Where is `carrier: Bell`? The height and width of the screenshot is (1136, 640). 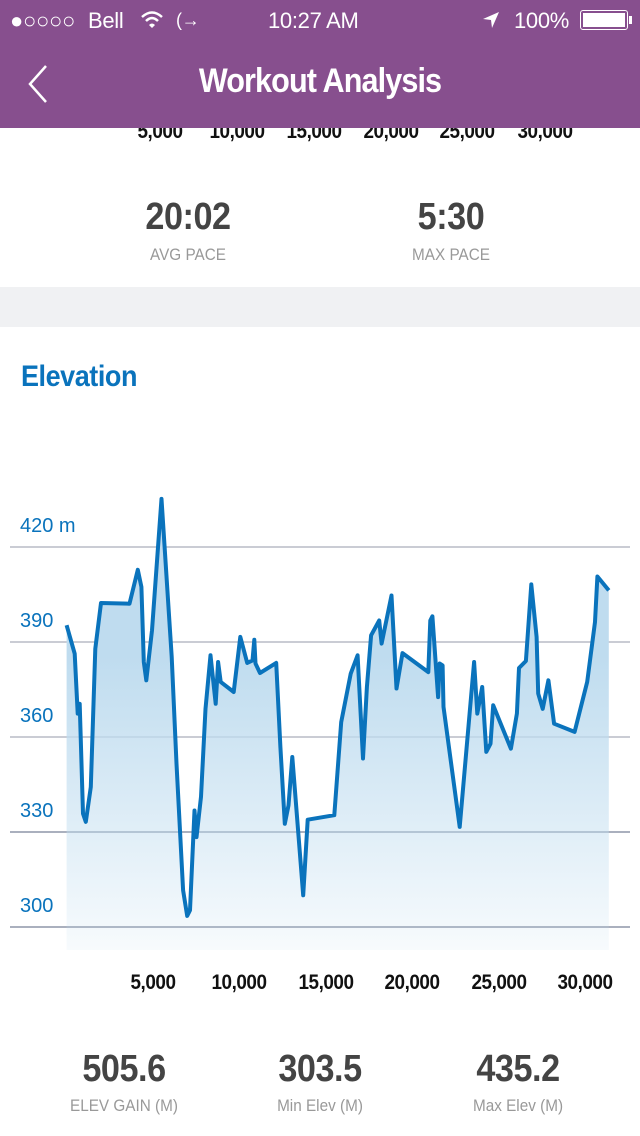
carrier: Bell is located at coordinates (106, 20).